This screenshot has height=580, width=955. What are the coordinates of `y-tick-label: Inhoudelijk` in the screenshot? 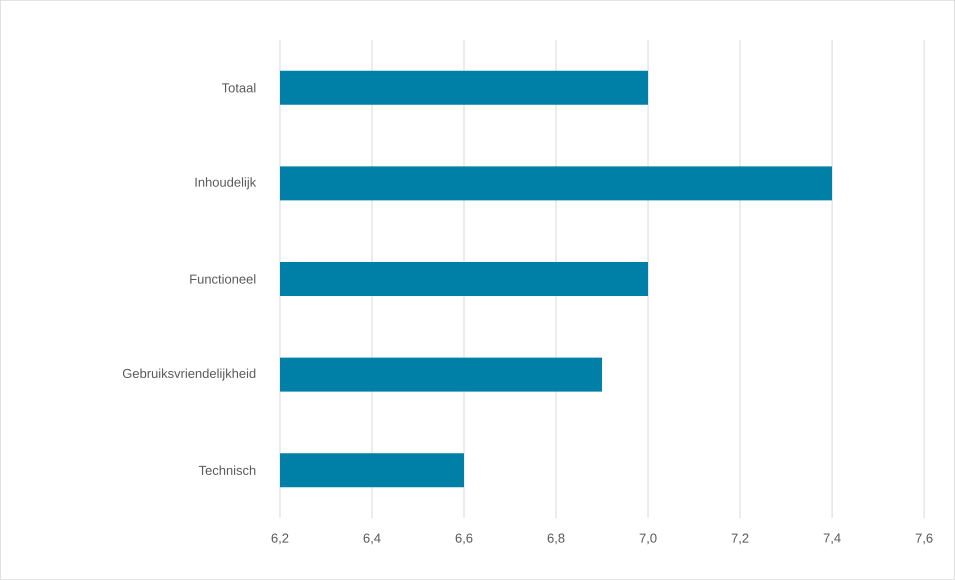 It's located at (225, 183).